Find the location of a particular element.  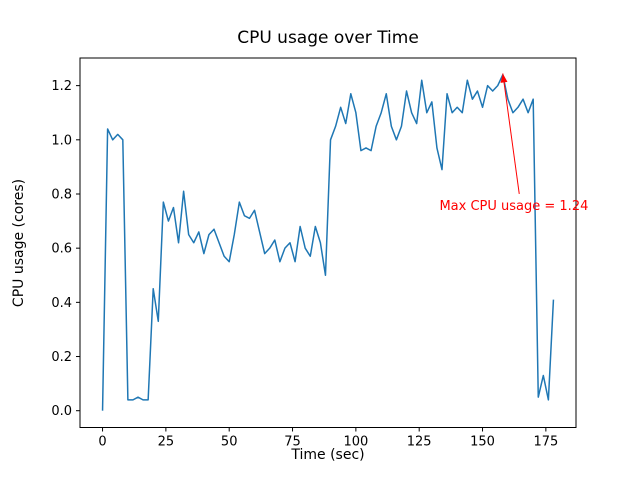

y-tick-label: 0.4 is located at coordinates (61, 303).